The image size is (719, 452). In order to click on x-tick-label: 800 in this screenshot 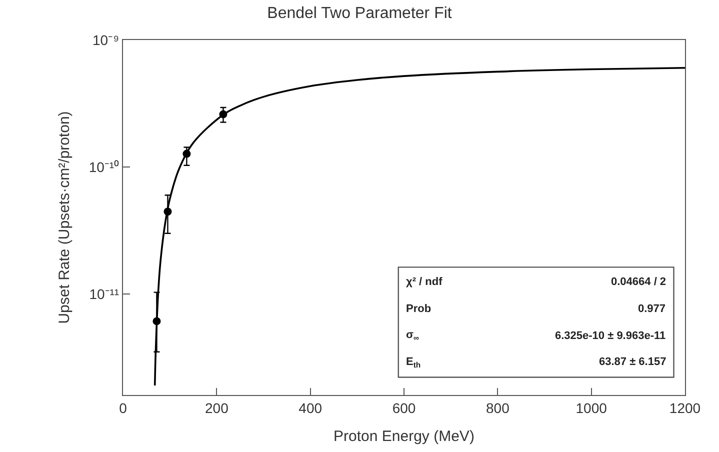, I will do `click(498, 408)`.